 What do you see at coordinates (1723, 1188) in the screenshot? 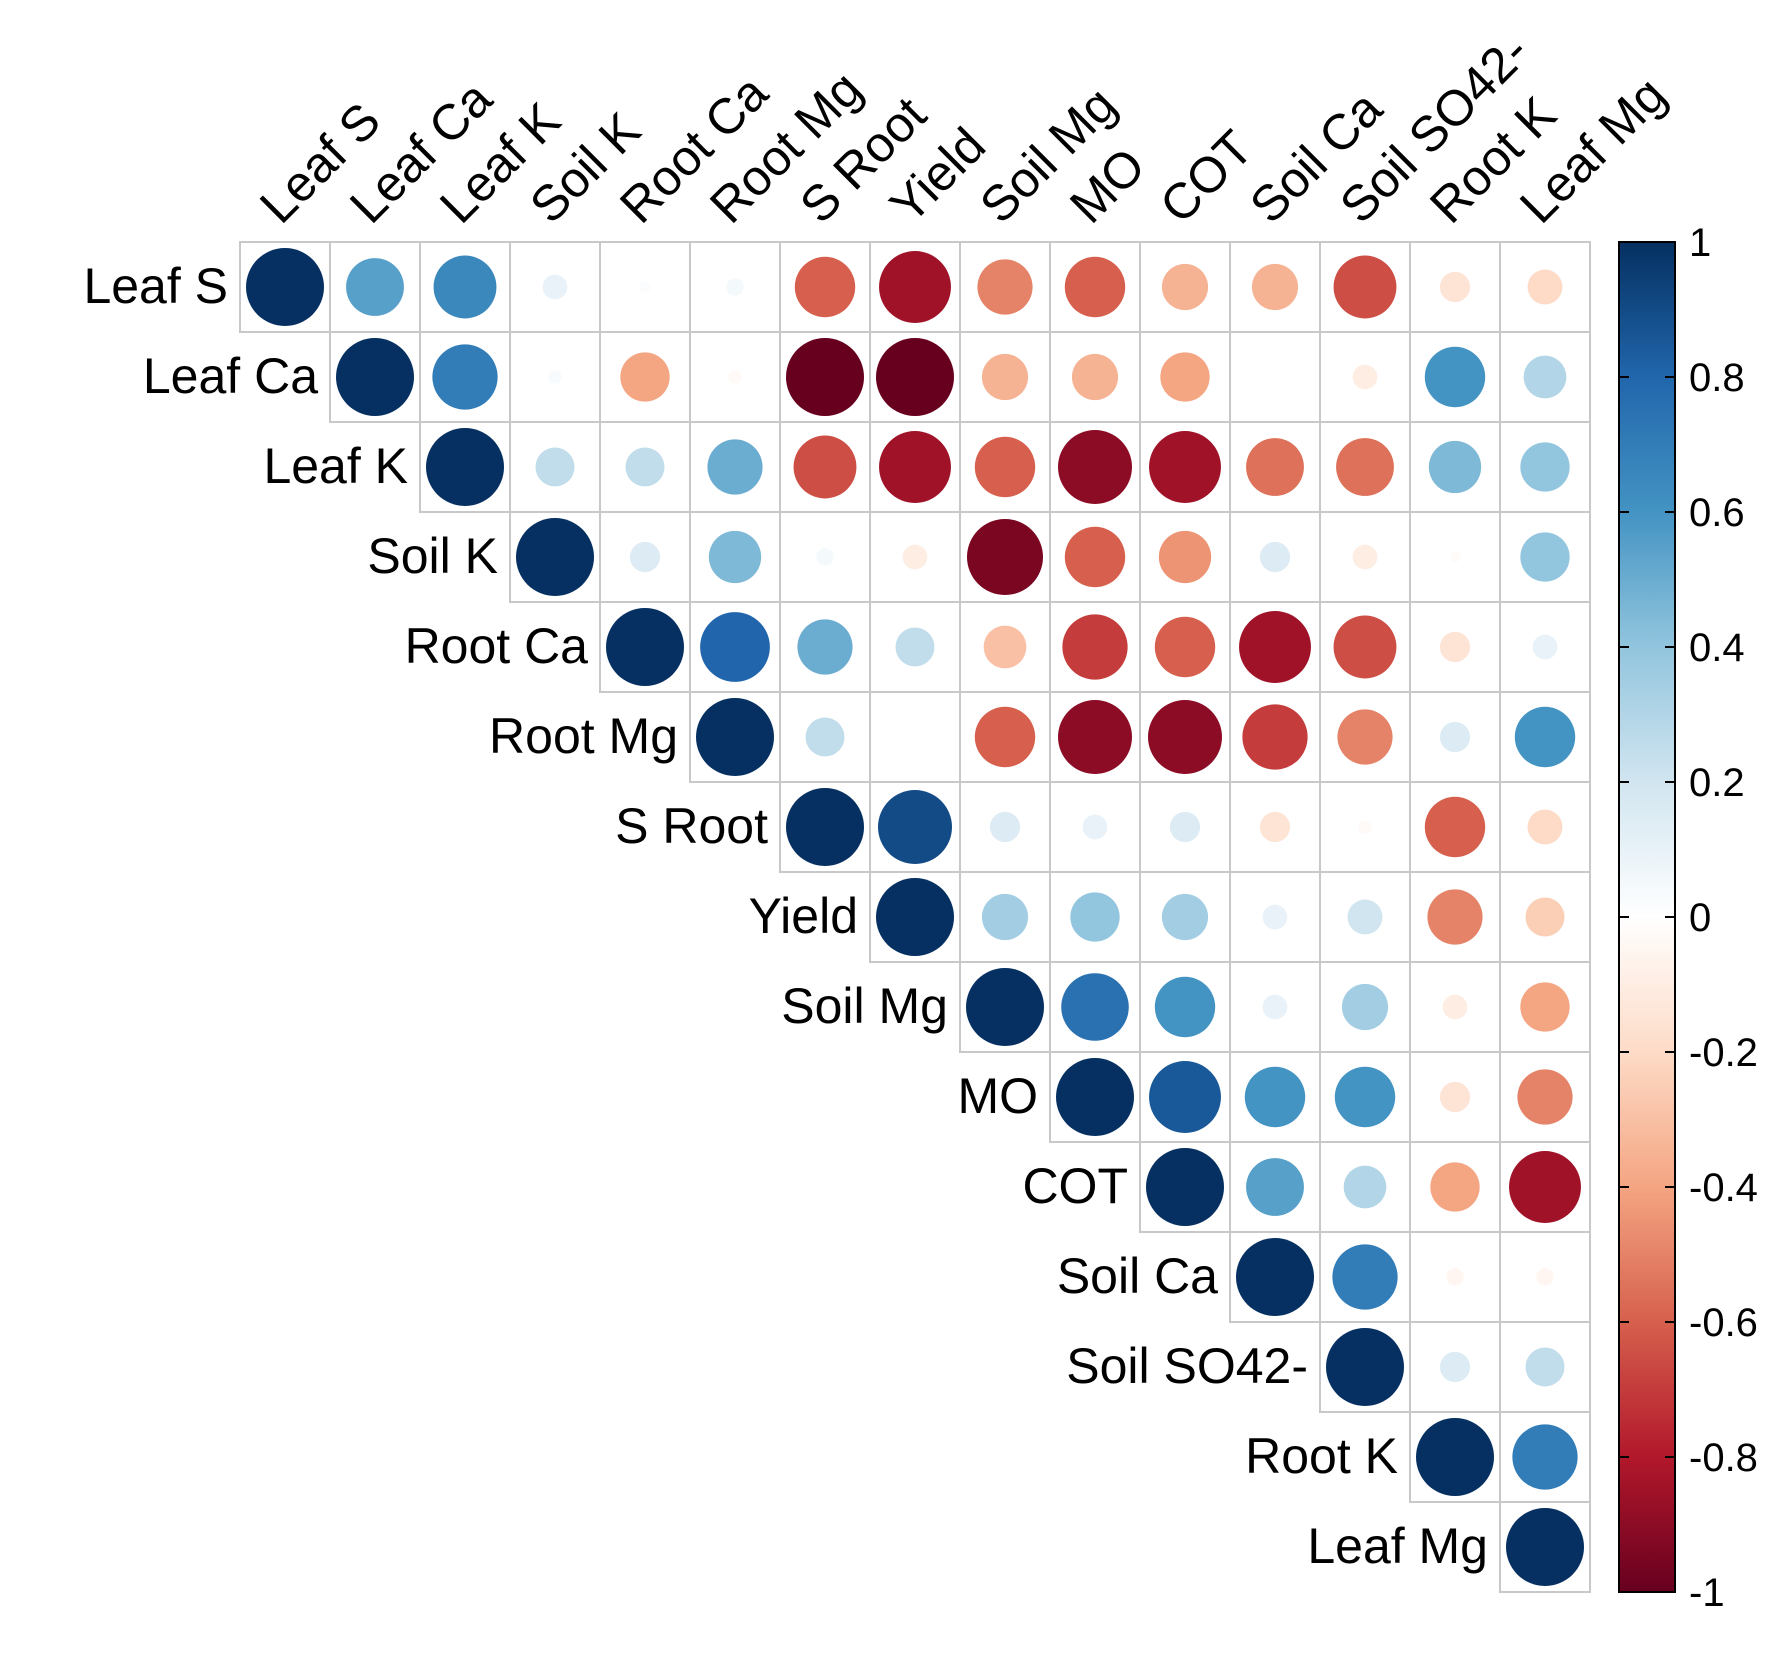
I see `colorbar-tick-label: -0.4` at bounding box center [1723, 1188].